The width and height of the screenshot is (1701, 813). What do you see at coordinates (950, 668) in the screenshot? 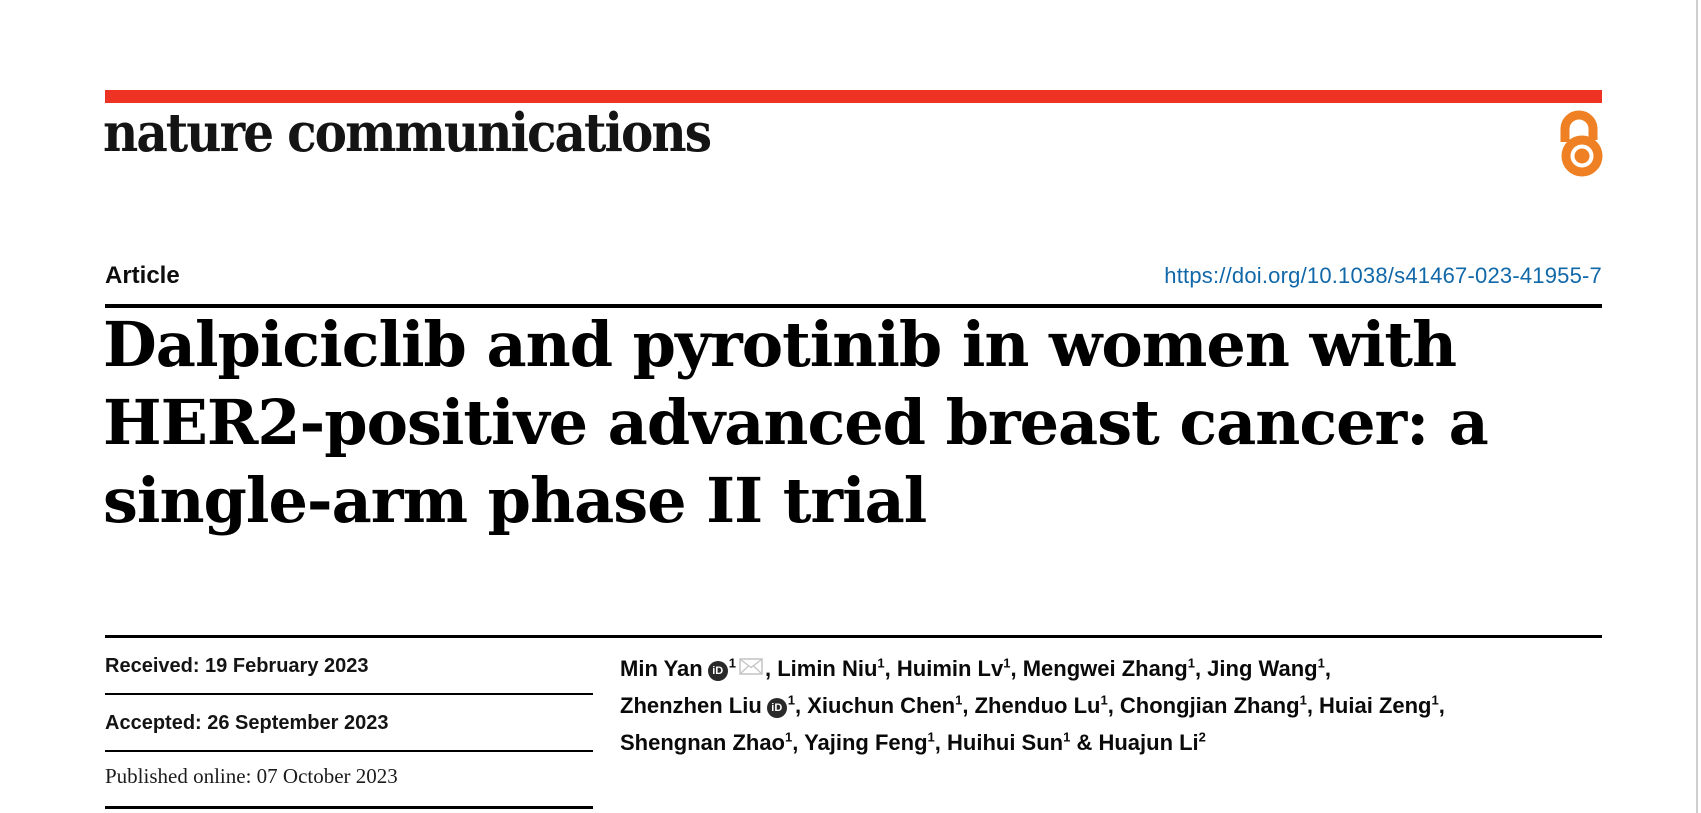
I see `author-name: Huimin Lv` at bounding box center [950, 668].